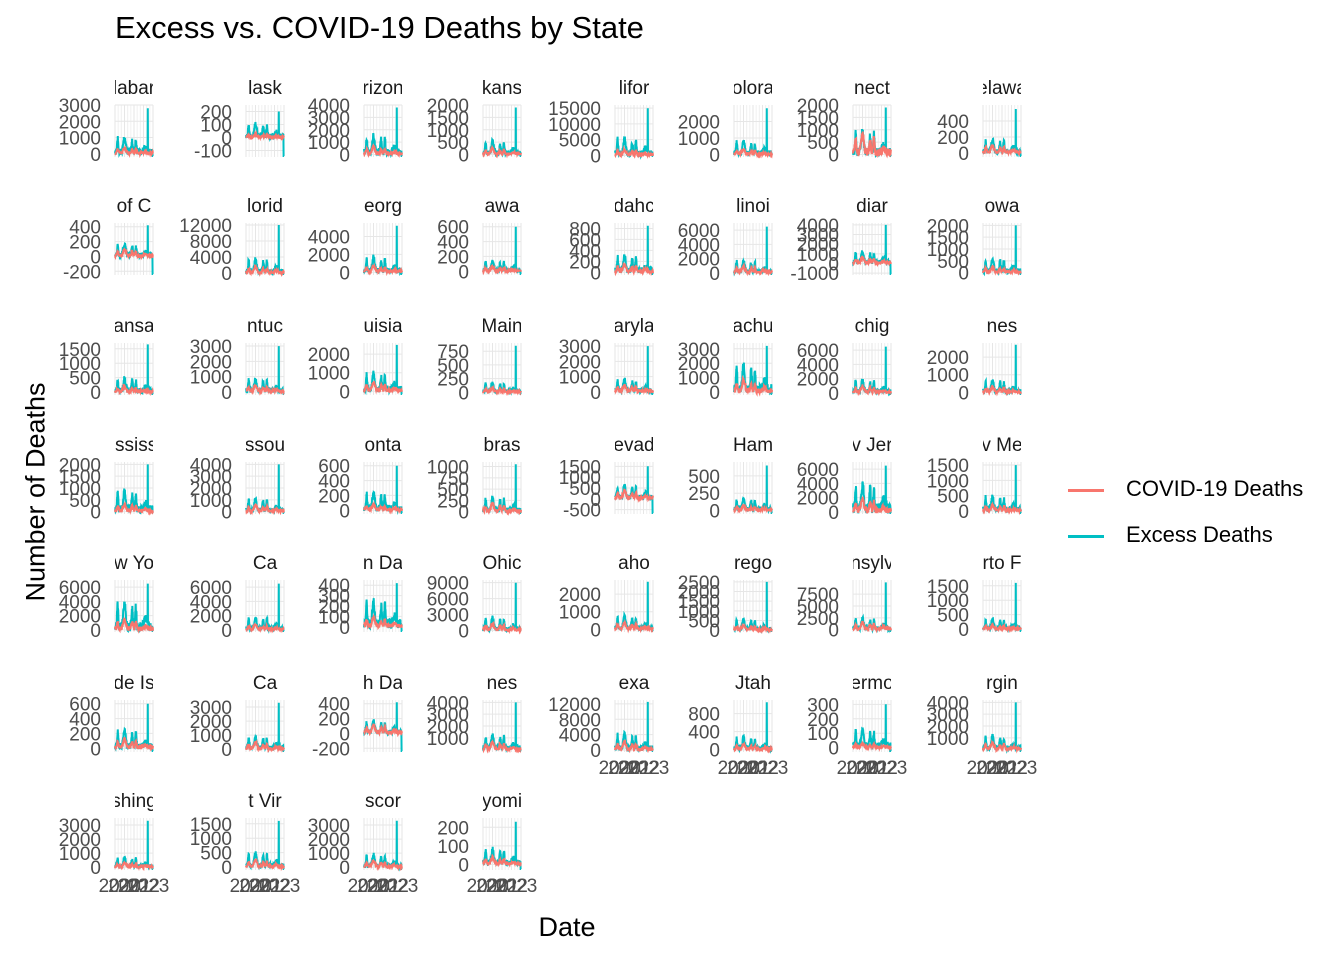 This screenshot has height=960, width=1344. What do you see at coordinates (872, 88) in the screenshot?
I see `facet-strip-label: nect` at bounding box center [872, 88].